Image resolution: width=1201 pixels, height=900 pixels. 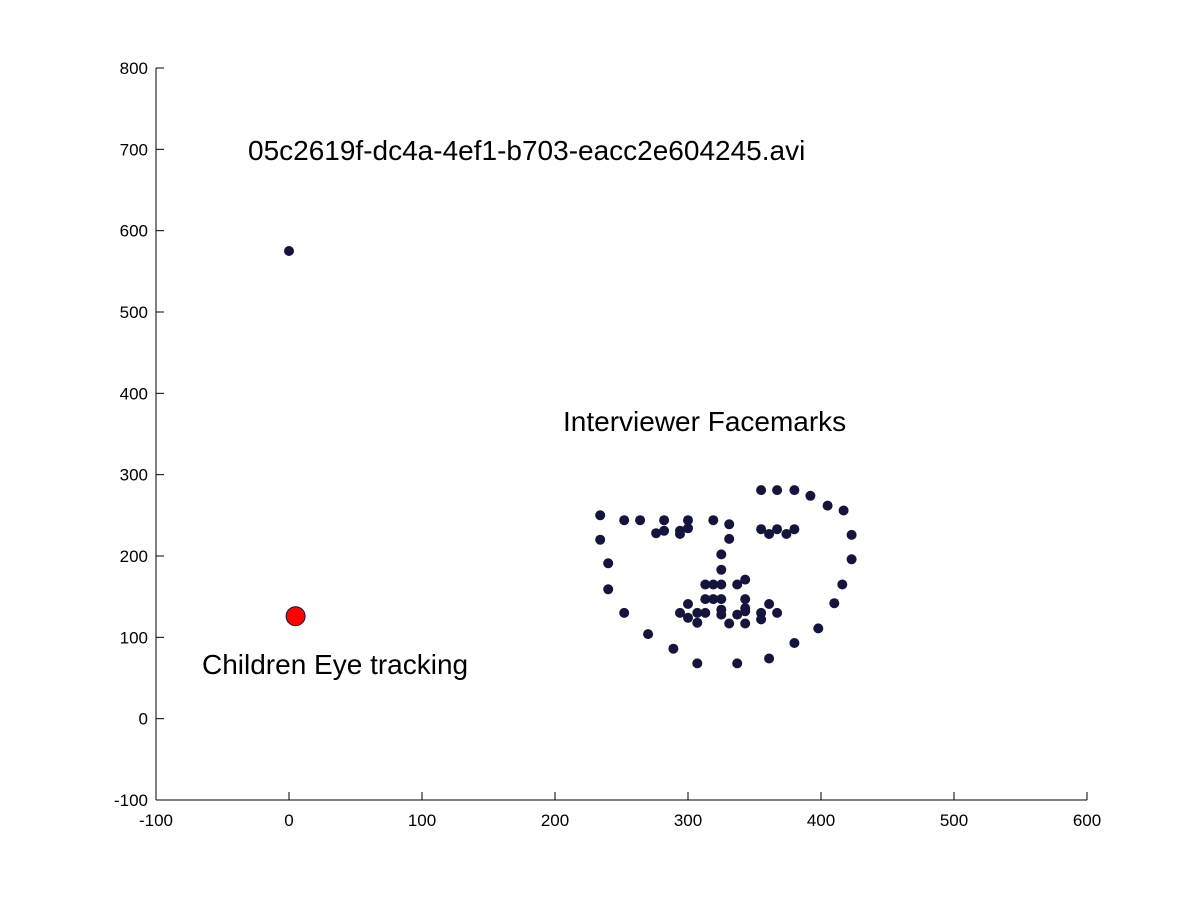 I want to click on y-tick-label: 100, so click(x=134, y=637).